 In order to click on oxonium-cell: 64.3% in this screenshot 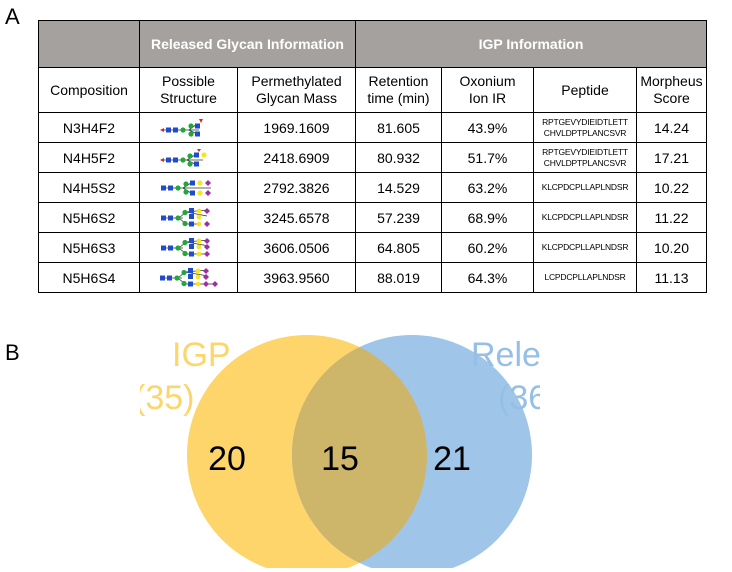, I will do `click(487, 277)`.